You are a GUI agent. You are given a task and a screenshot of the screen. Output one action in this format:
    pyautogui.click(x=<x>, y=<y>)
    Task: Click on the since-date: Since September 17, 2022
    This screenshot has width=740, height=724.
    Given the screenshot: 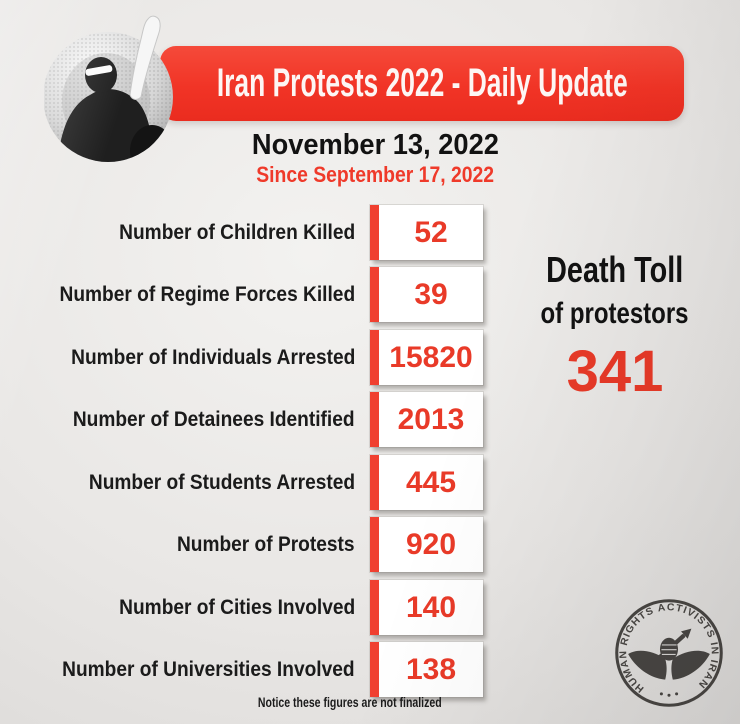 What is the action you would take?
    pyautogui.click(x=375, y=174)
    